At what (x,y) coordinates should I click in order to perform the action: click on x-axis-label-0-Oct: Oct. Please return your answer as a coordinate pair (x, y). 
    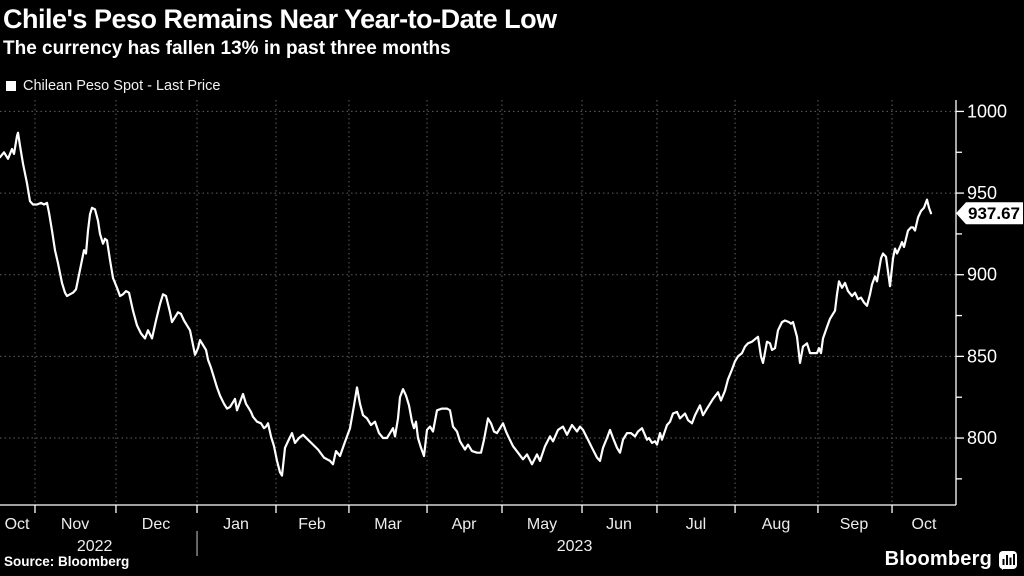
    Looking at the image, I should click on (17, 524).